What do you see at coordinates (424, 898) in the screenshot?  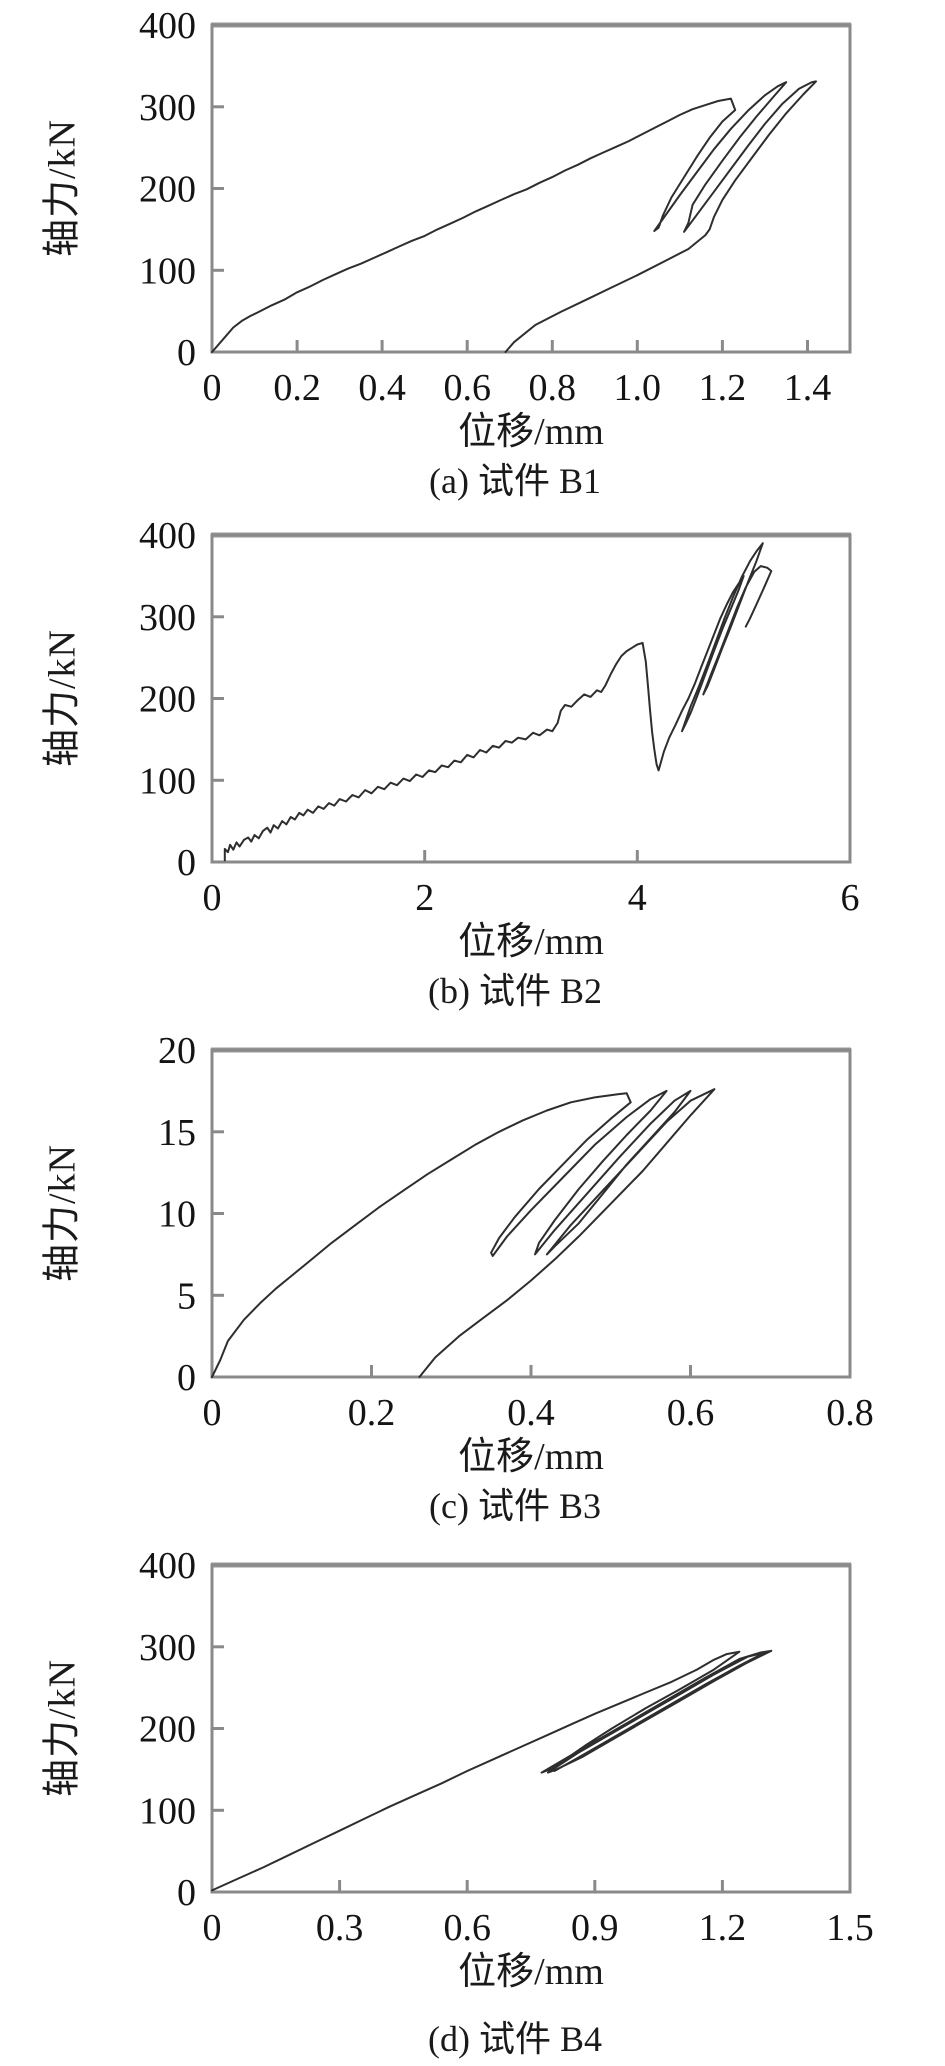 I see `x-tick-label: 2` at bounding box center [424, 898].